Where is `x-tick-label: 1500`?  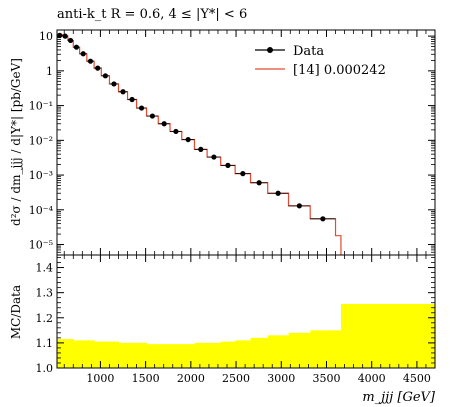
x-tick-label: 1500 is located at coordinates (146, 378).